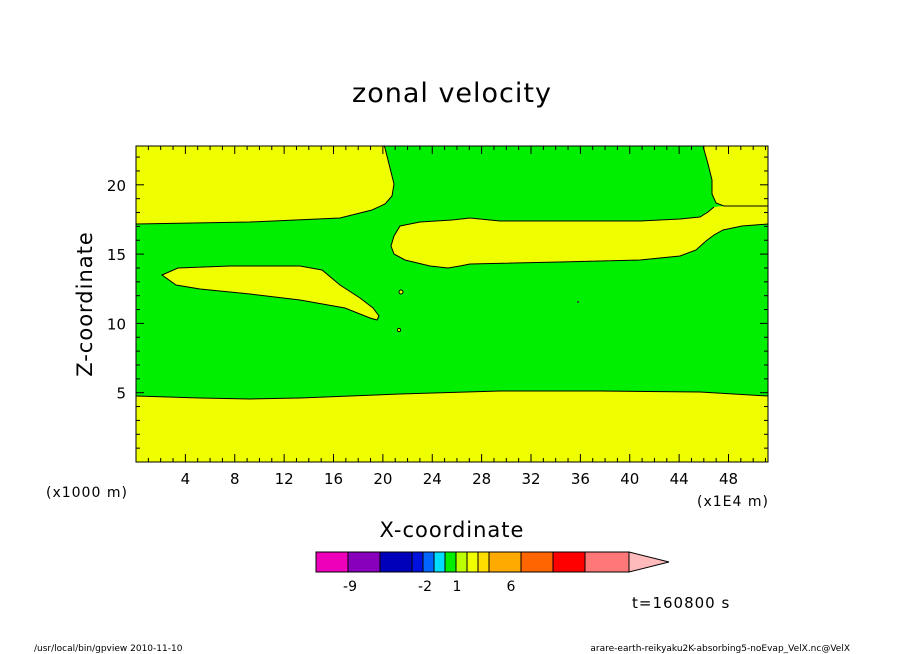  What do you see at coordinates (265, 185) in the screenshot?
I see `region-yellow-upper-strip` at bounding box center [265, 185].